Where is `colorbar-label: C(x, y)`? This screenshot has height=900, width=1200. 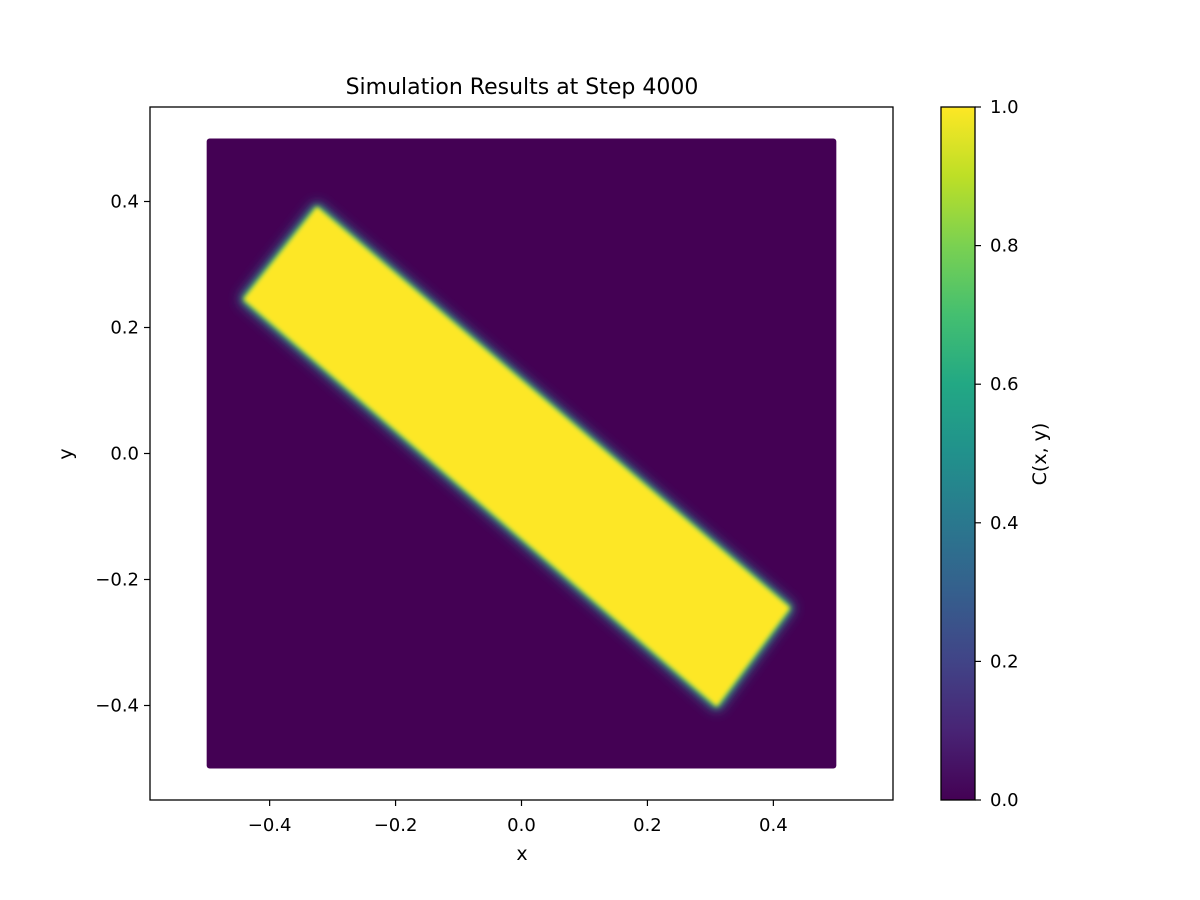
colorbar-label: C(x, y) is located at coordinates (1040, 454).